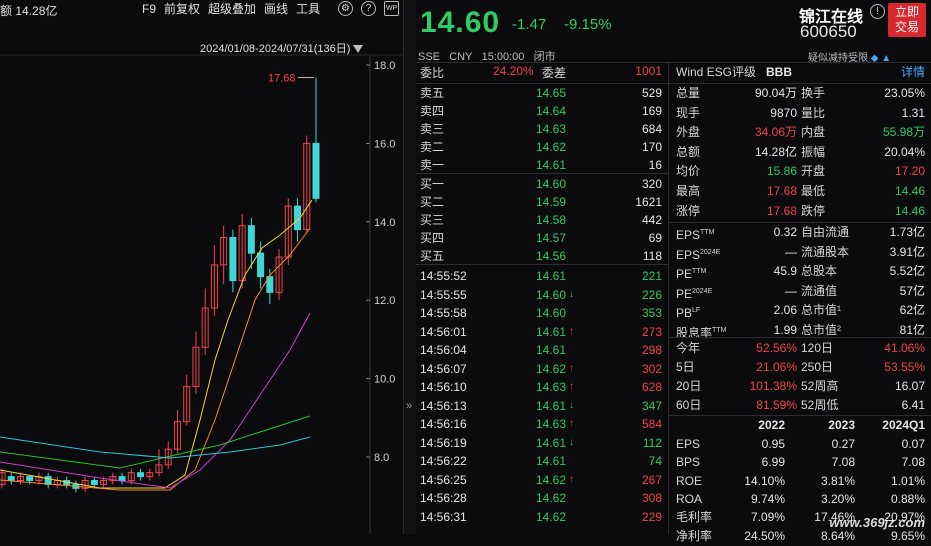  Describe the element at coordinates (551, 184) in the screenshot. I see `bid-price: 14.60` at that location.